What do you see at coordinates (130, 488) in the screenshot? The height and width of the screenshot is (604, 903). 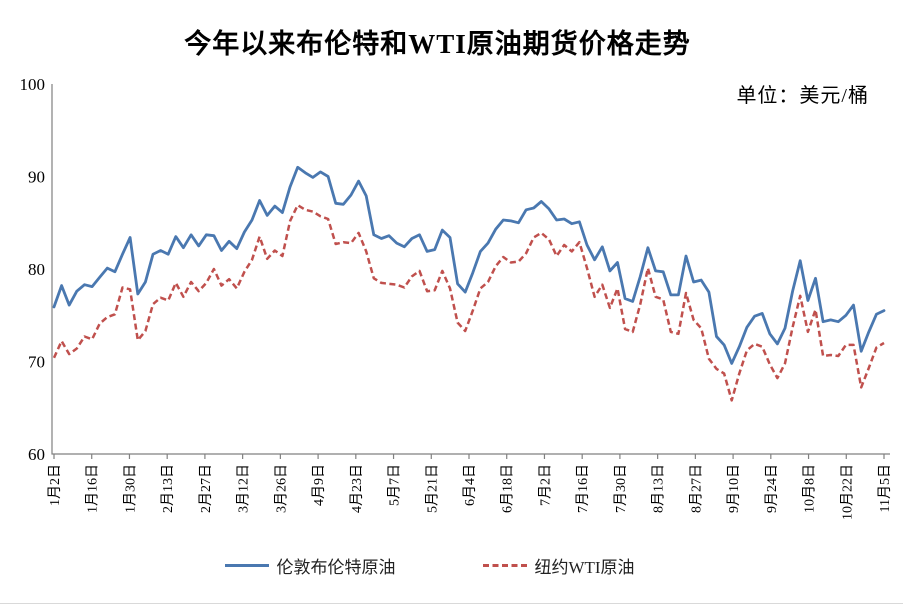 I see `x-axis-tick-label: 1月30日` at bounding box center [130, 488].